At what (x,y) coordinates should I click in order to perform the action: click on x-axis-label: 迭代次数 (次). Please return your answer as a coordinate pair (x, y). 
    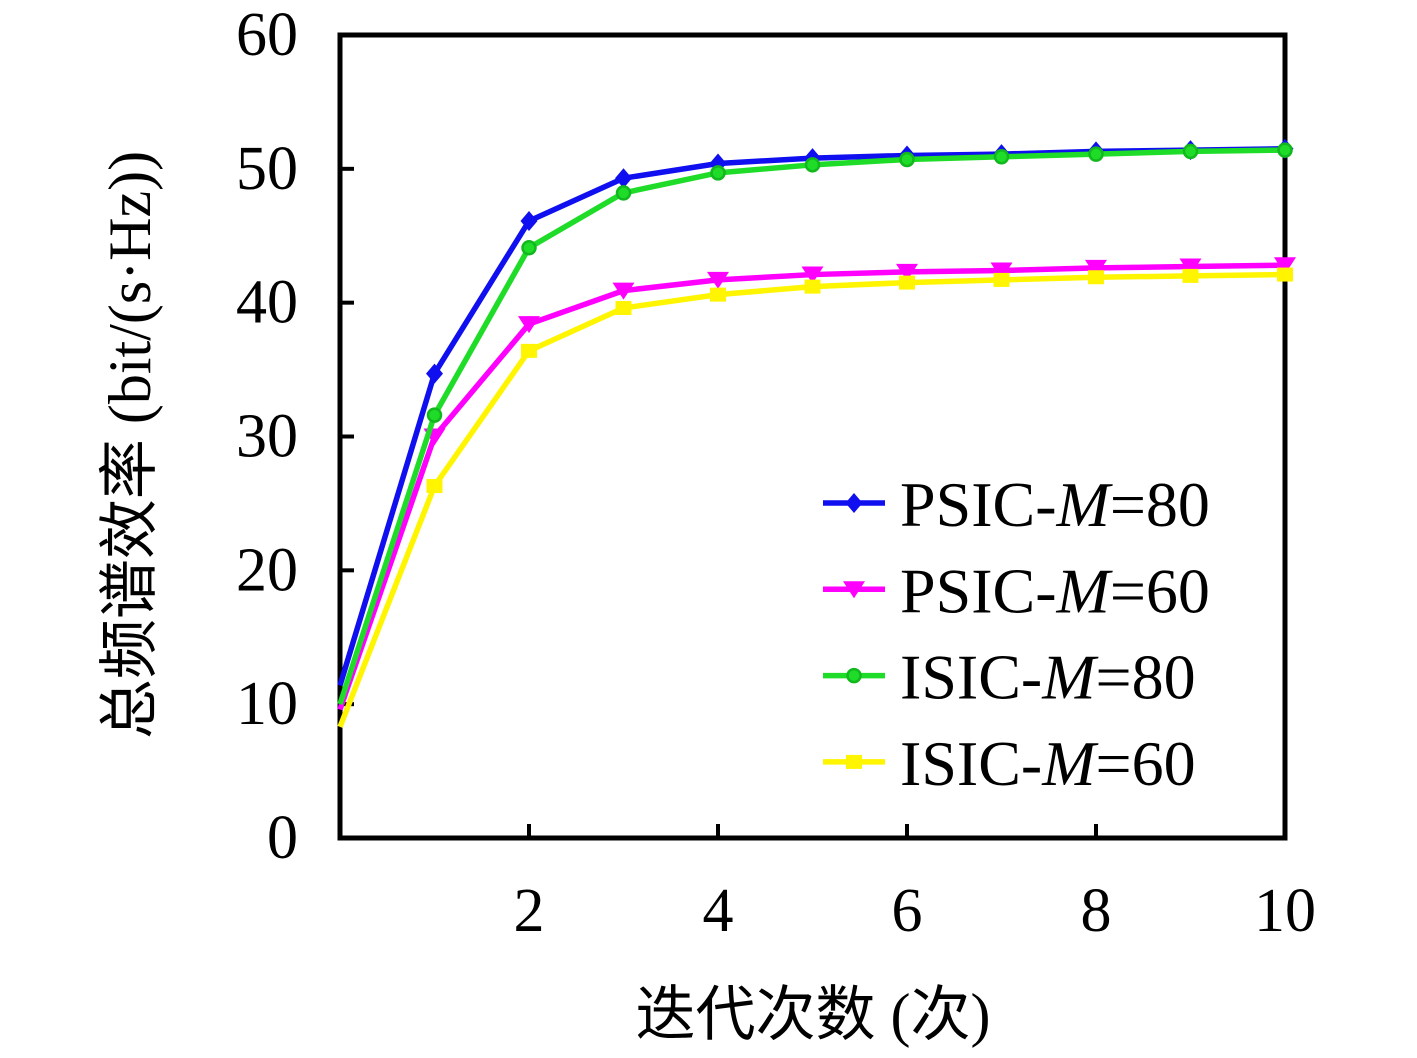
    Looking at the image, I should click on (813, 1015).